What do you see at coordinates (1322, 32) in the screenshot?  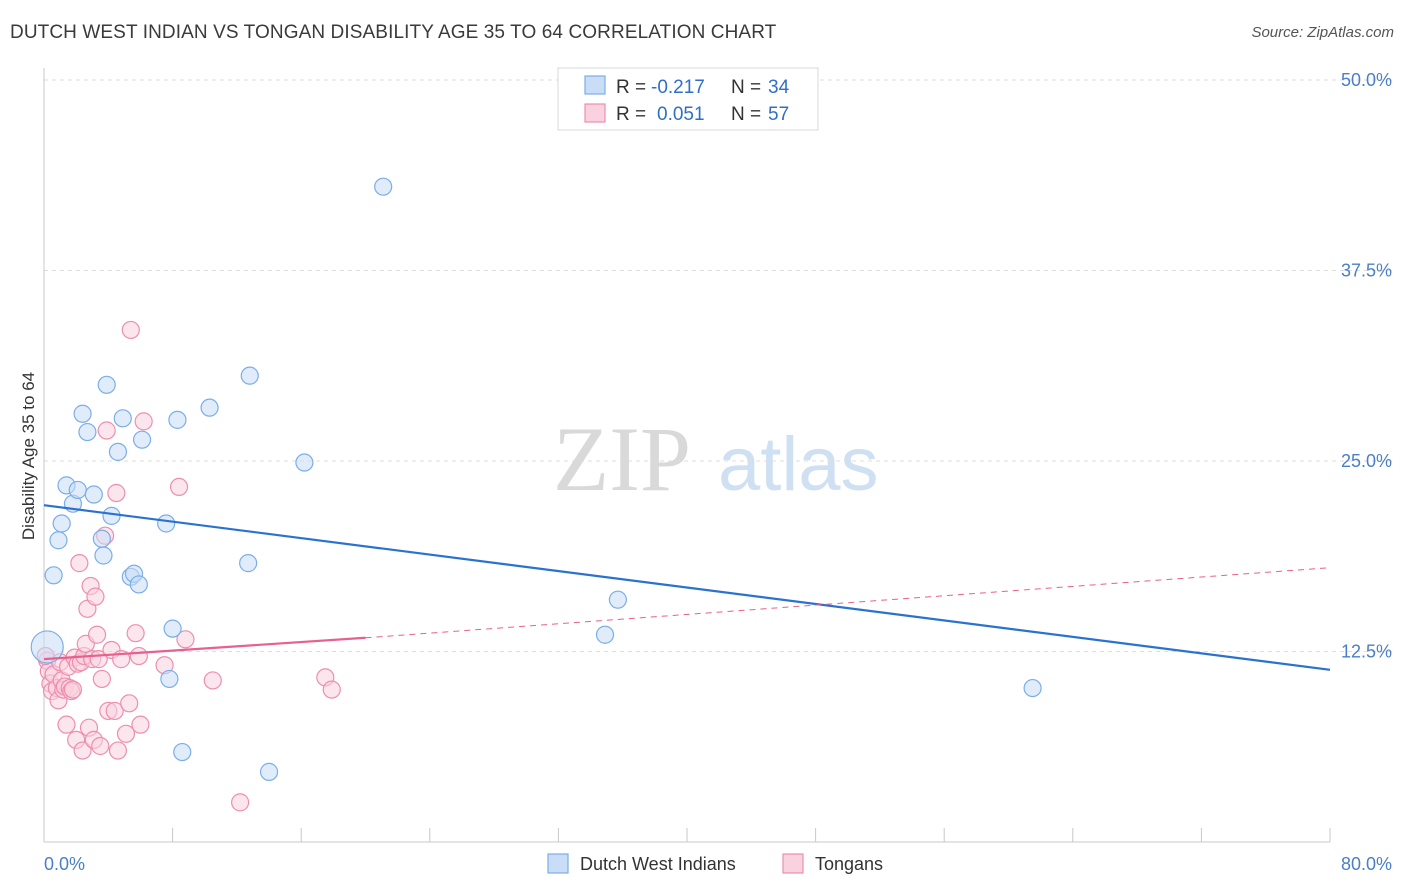 I see `chart-source: Source: ZipAtlas.com` at bounding box center [1322, 32].